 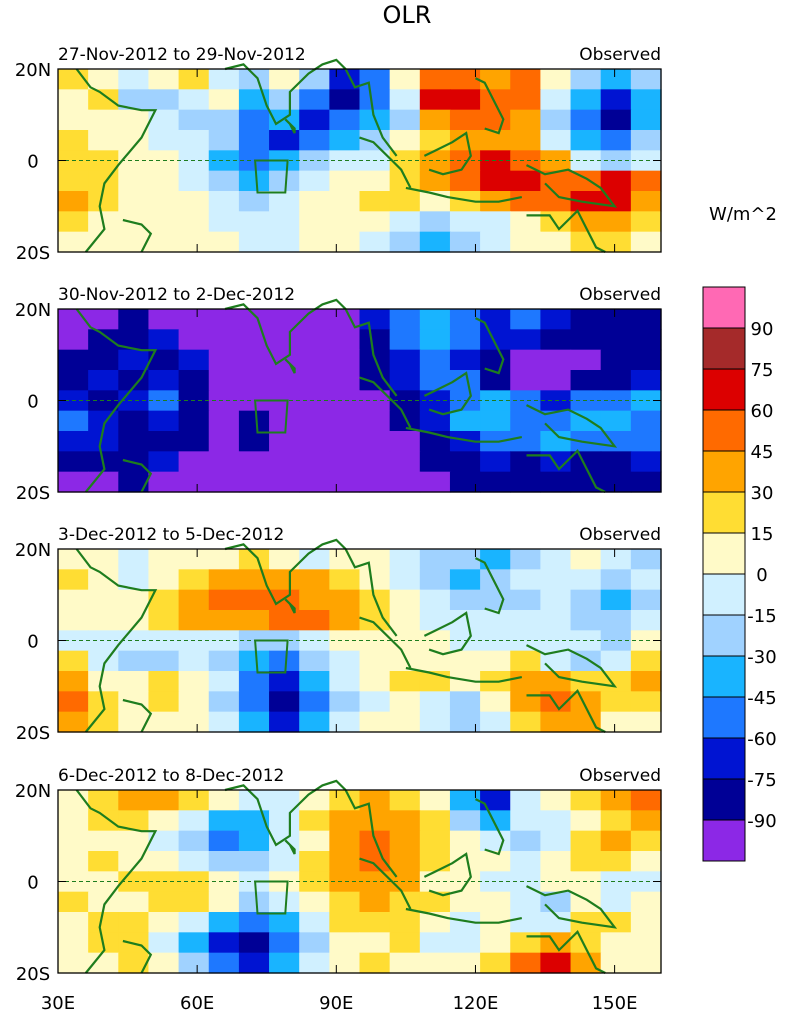 I want to click on colorbar-label: -15, so click(x=761, y=616).